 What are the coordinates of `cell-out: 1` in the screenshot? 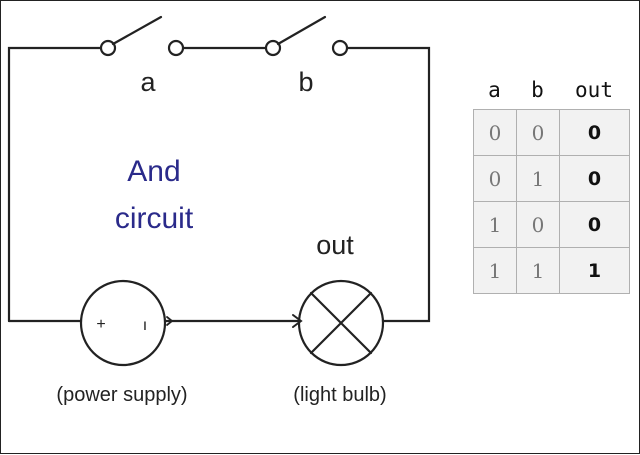 It's located at (594, 270).